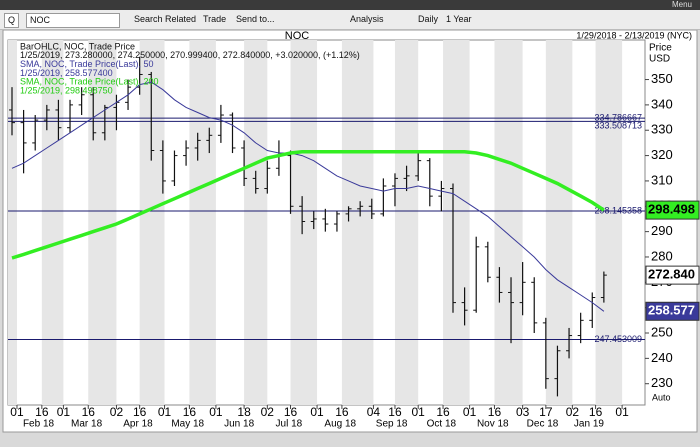  Describe the element at coordinates (340, 424) in the screenshot. I see `month-label: Aug 18` at that location.